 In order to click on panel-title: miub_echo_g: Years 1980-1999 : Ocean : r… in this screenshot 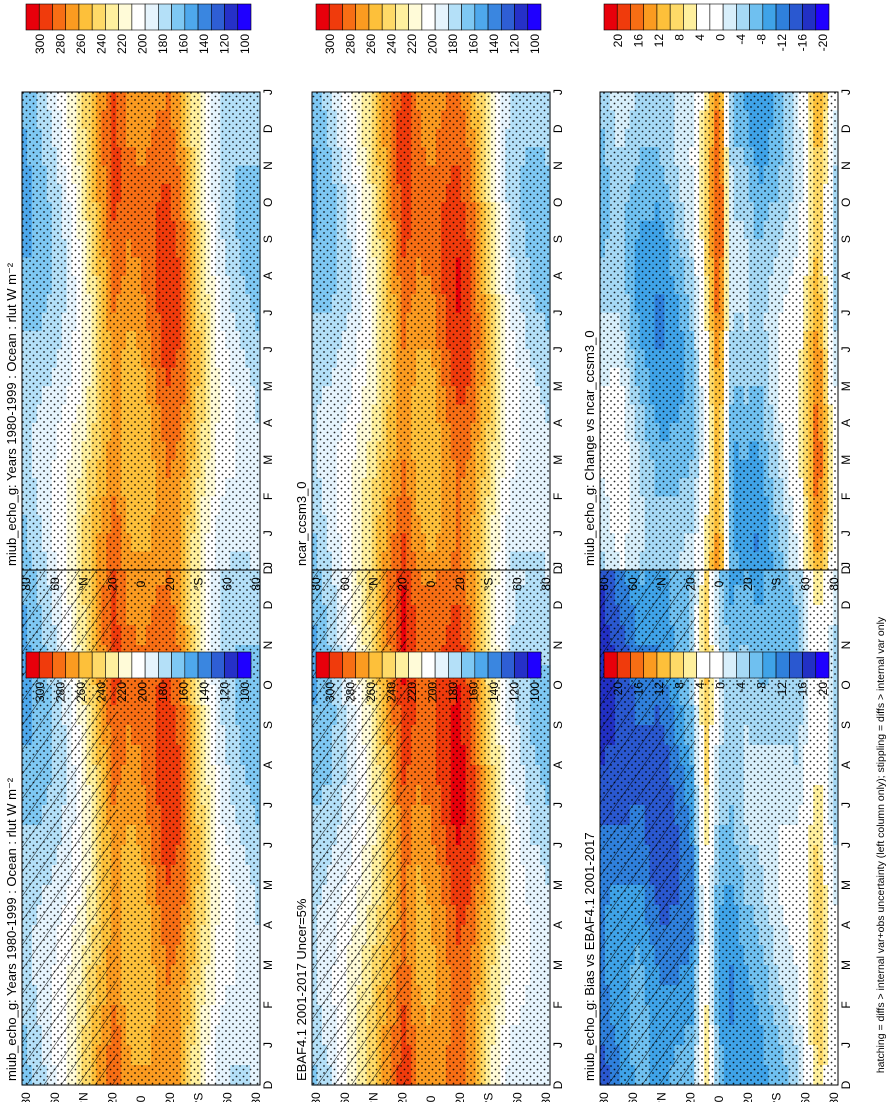, I will do `click(11, 929)`.